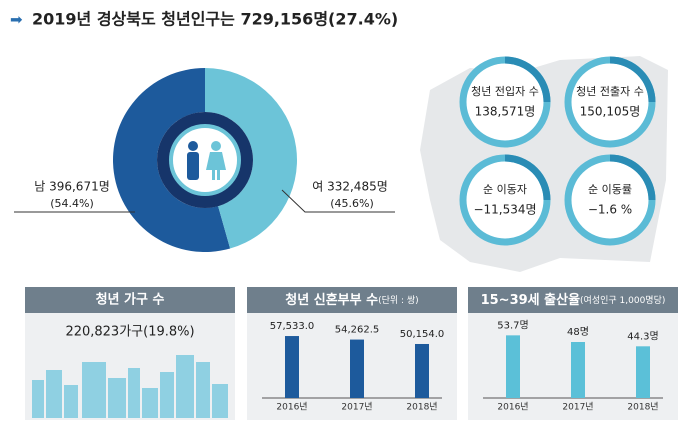 The image size is (696, 428). I want to click on stat-value: −11,534명, so click(504, 210).